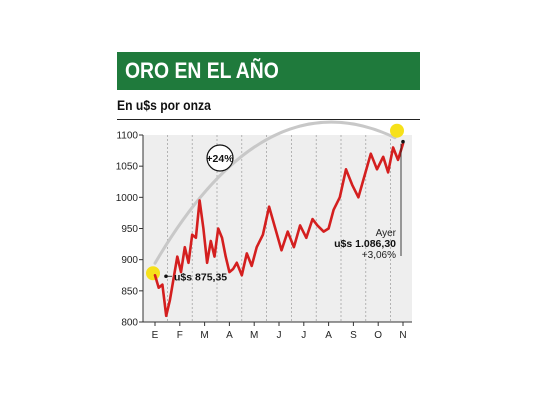  I want to click on end-date-label: Ayer, so click(386, 233).